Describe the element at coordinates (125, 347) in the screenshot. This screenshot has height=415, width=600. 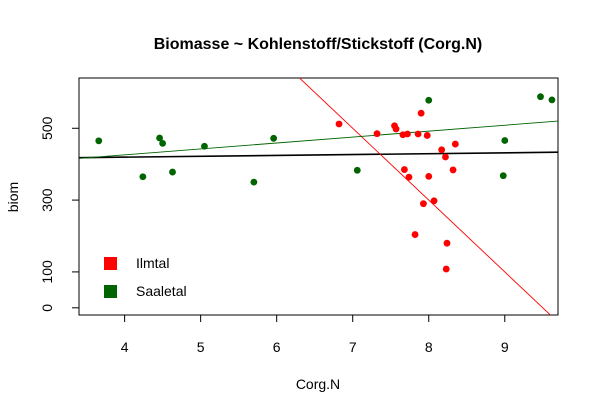
I see `x-tick-label: 4` at that location.